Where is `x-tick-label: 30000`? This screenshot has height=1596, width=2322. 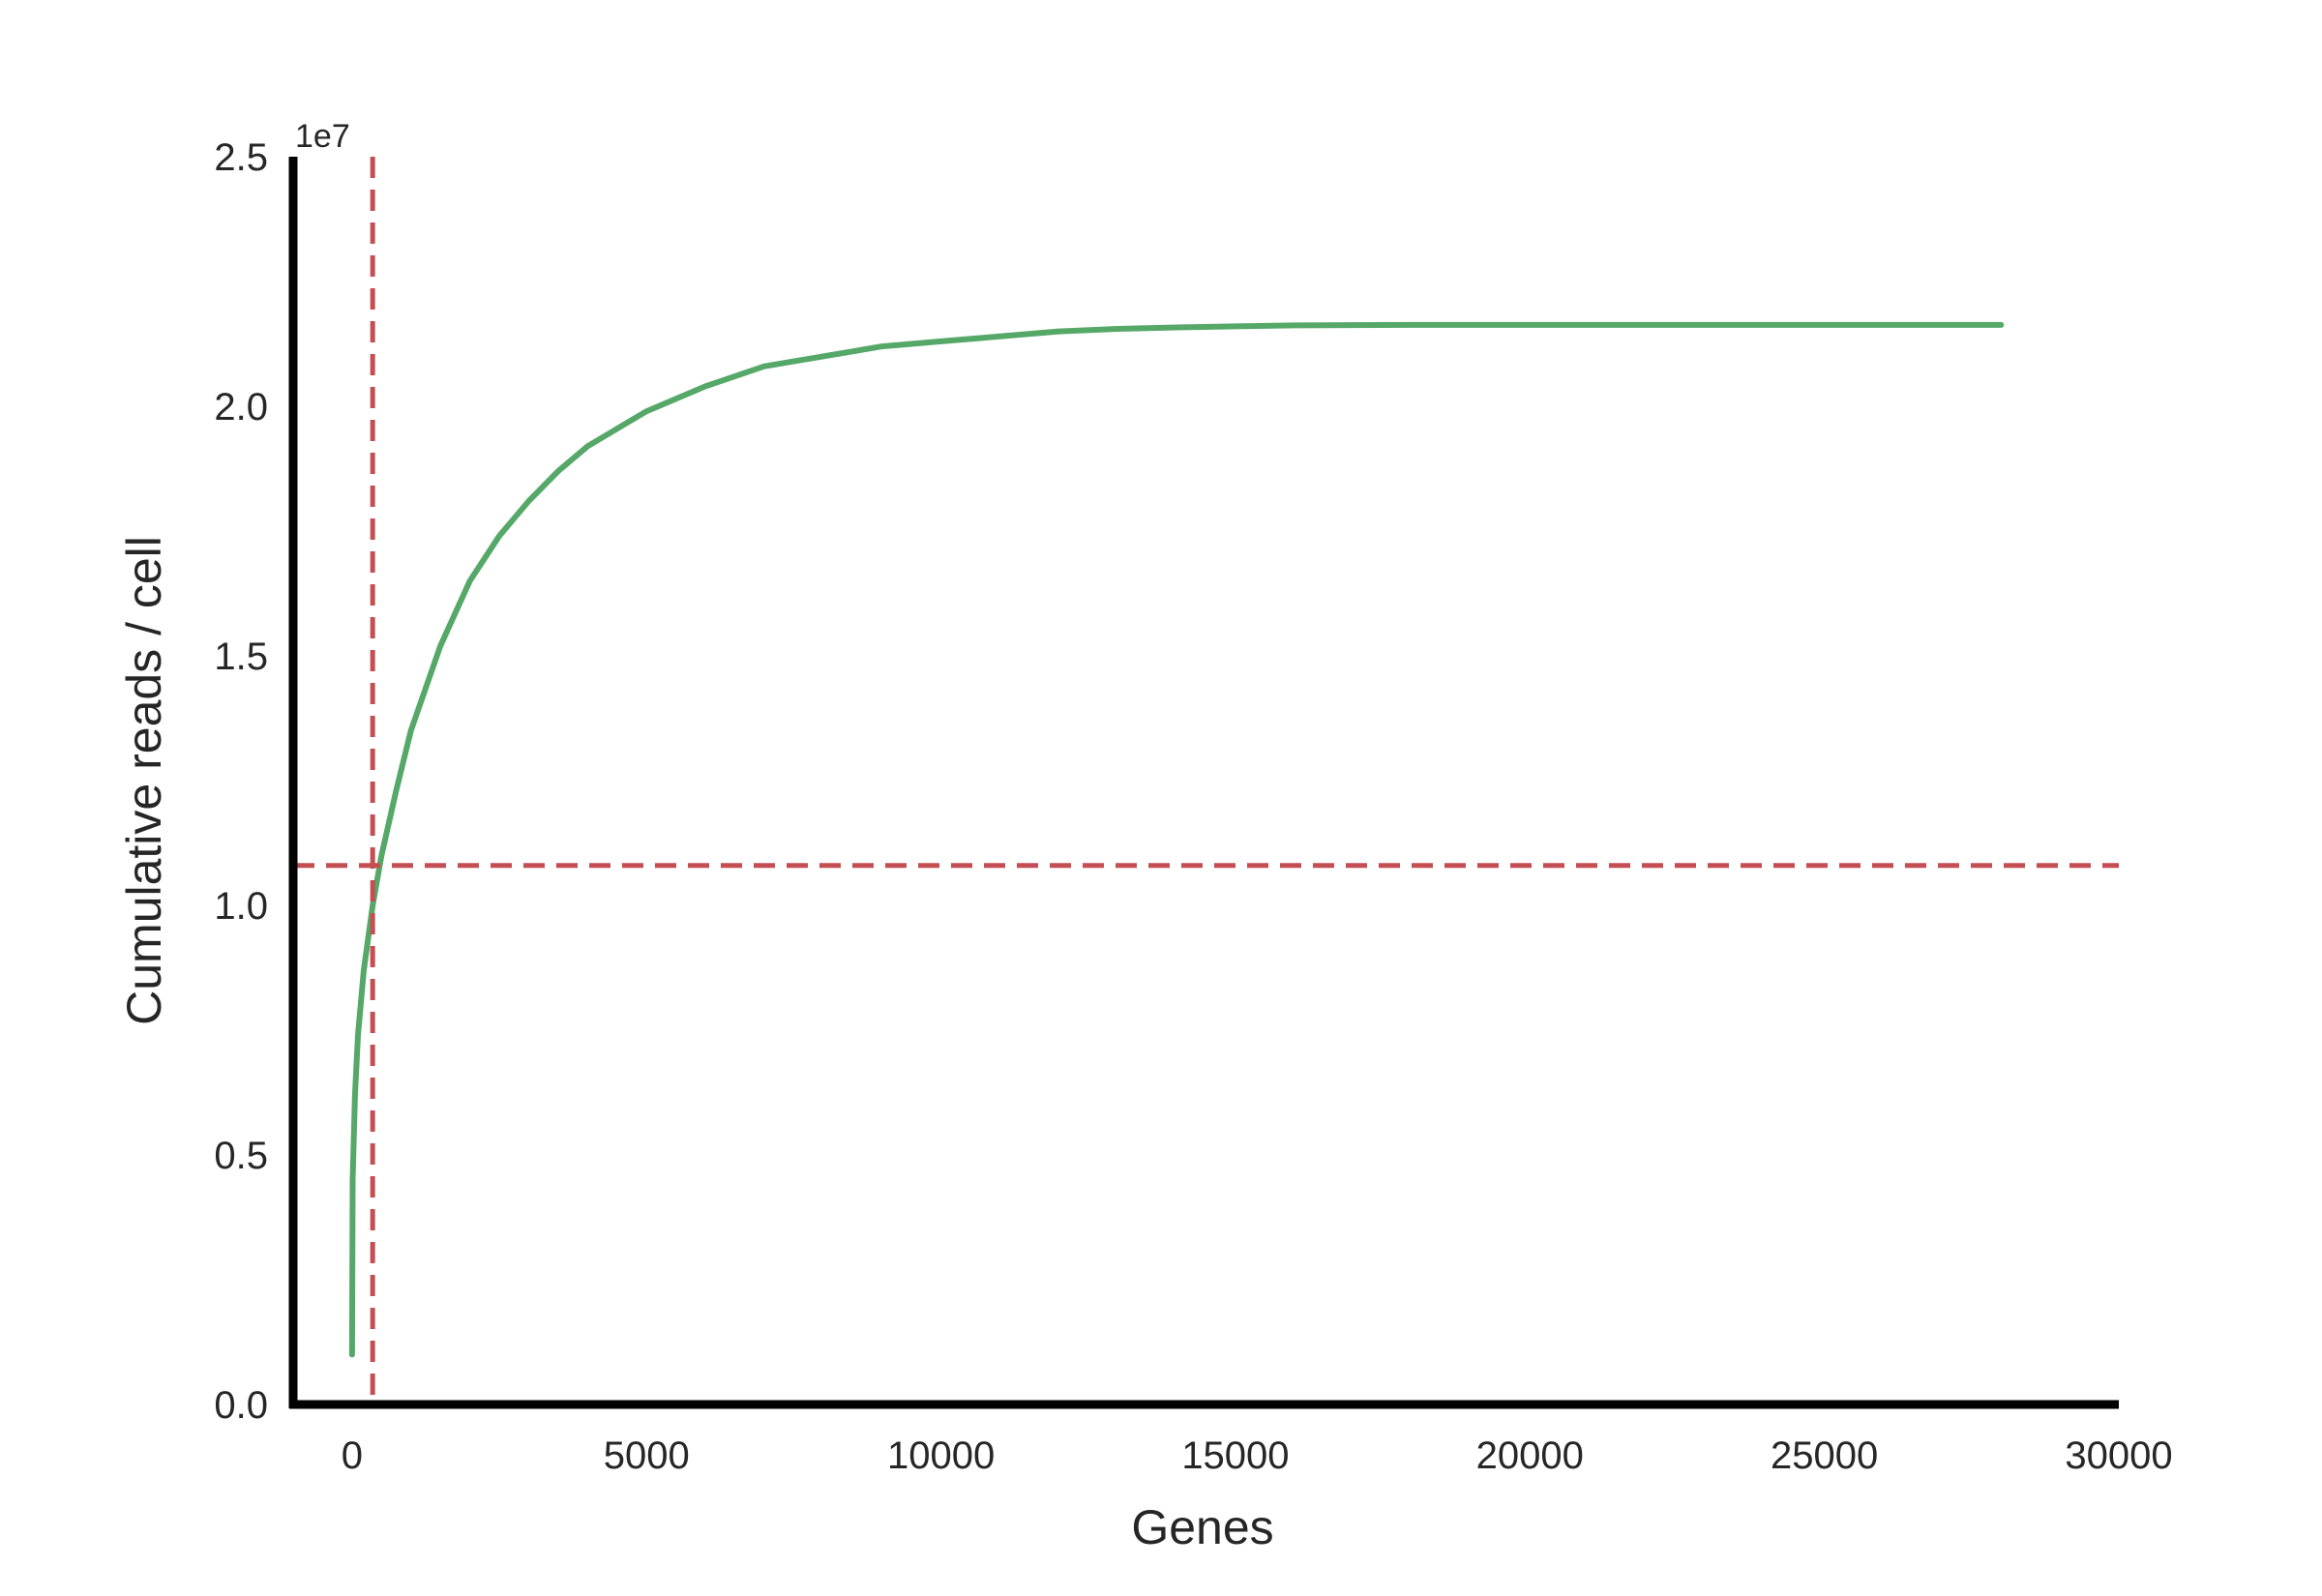 x-tick-label: 30000 is located at coordinates (2118, 1455).